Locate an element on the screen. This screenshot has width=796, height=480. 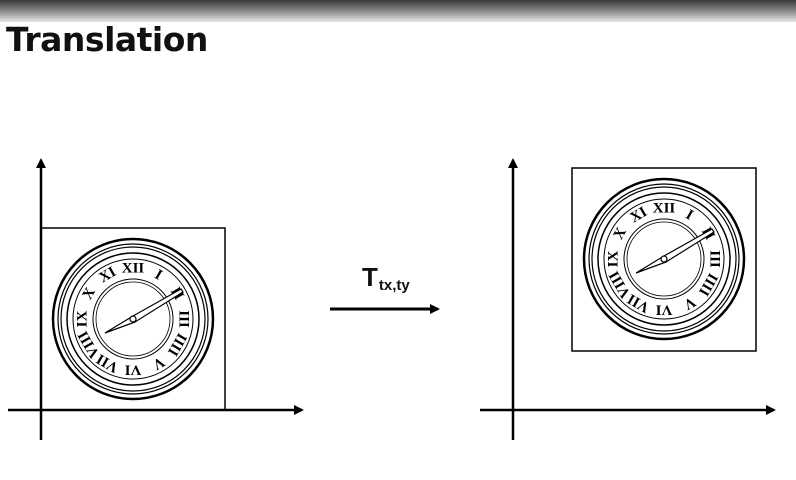
translated-frame is located at coordinates (664, 259).